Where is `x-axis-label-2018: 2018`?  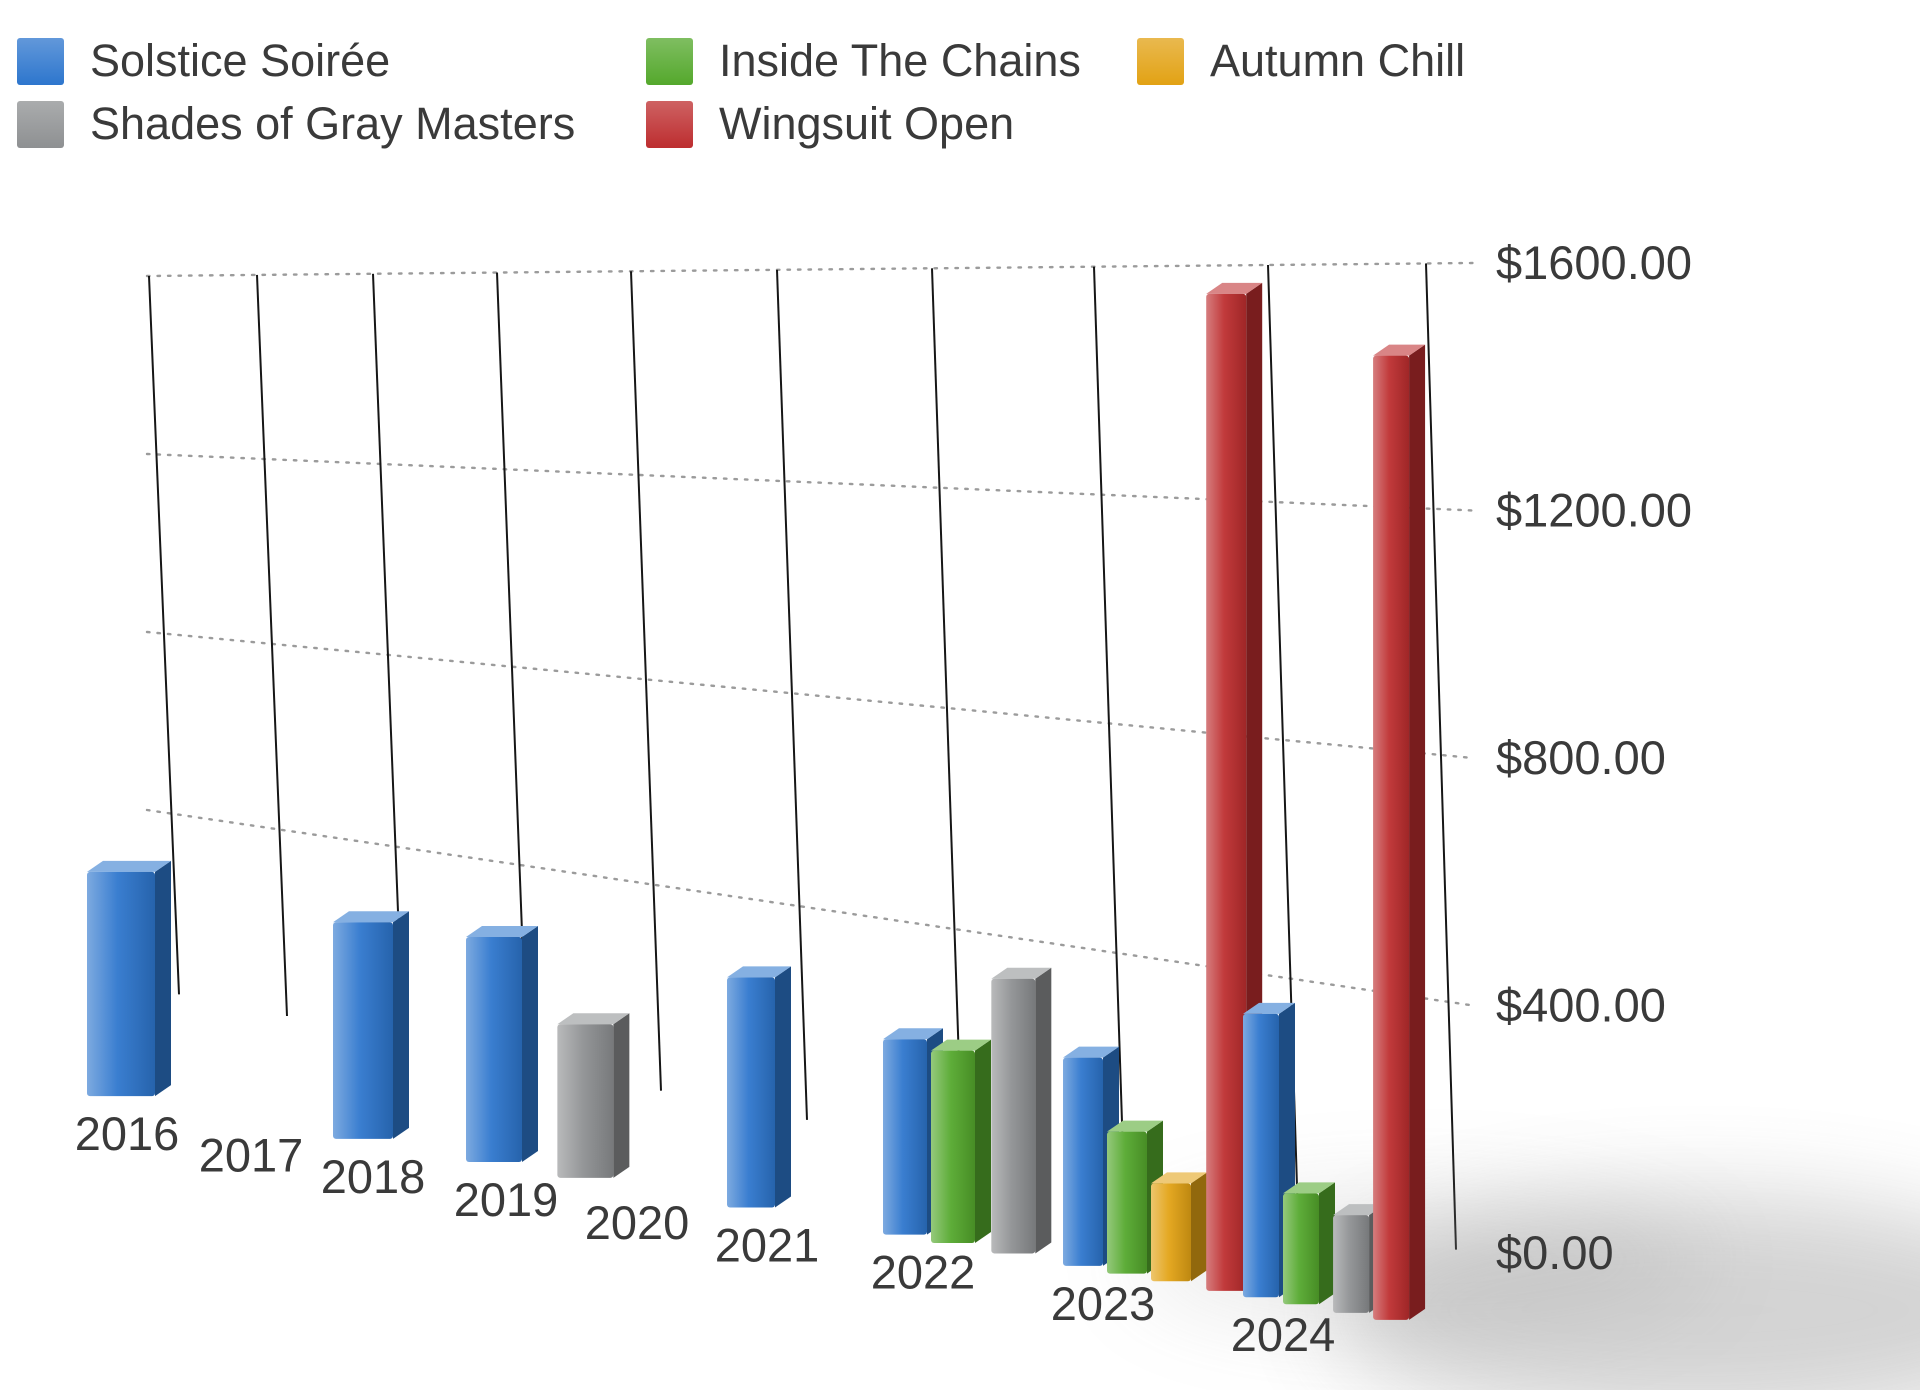 x-axis-label-2018: 2018 is located at coordinates (373, 1176).